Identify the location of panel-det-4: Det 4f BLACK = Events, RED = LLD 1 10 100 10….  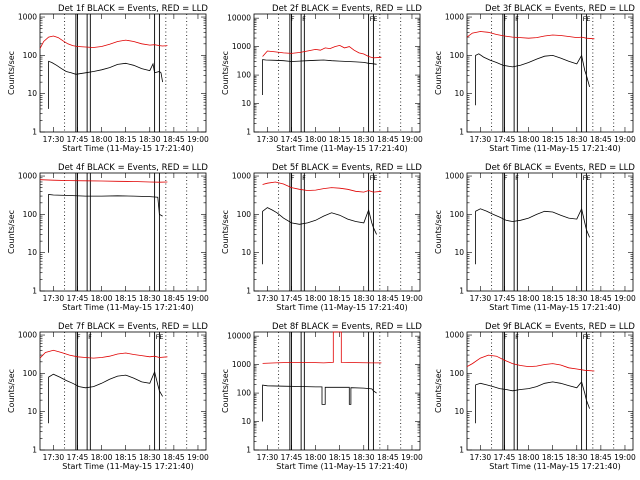
(108, 237).